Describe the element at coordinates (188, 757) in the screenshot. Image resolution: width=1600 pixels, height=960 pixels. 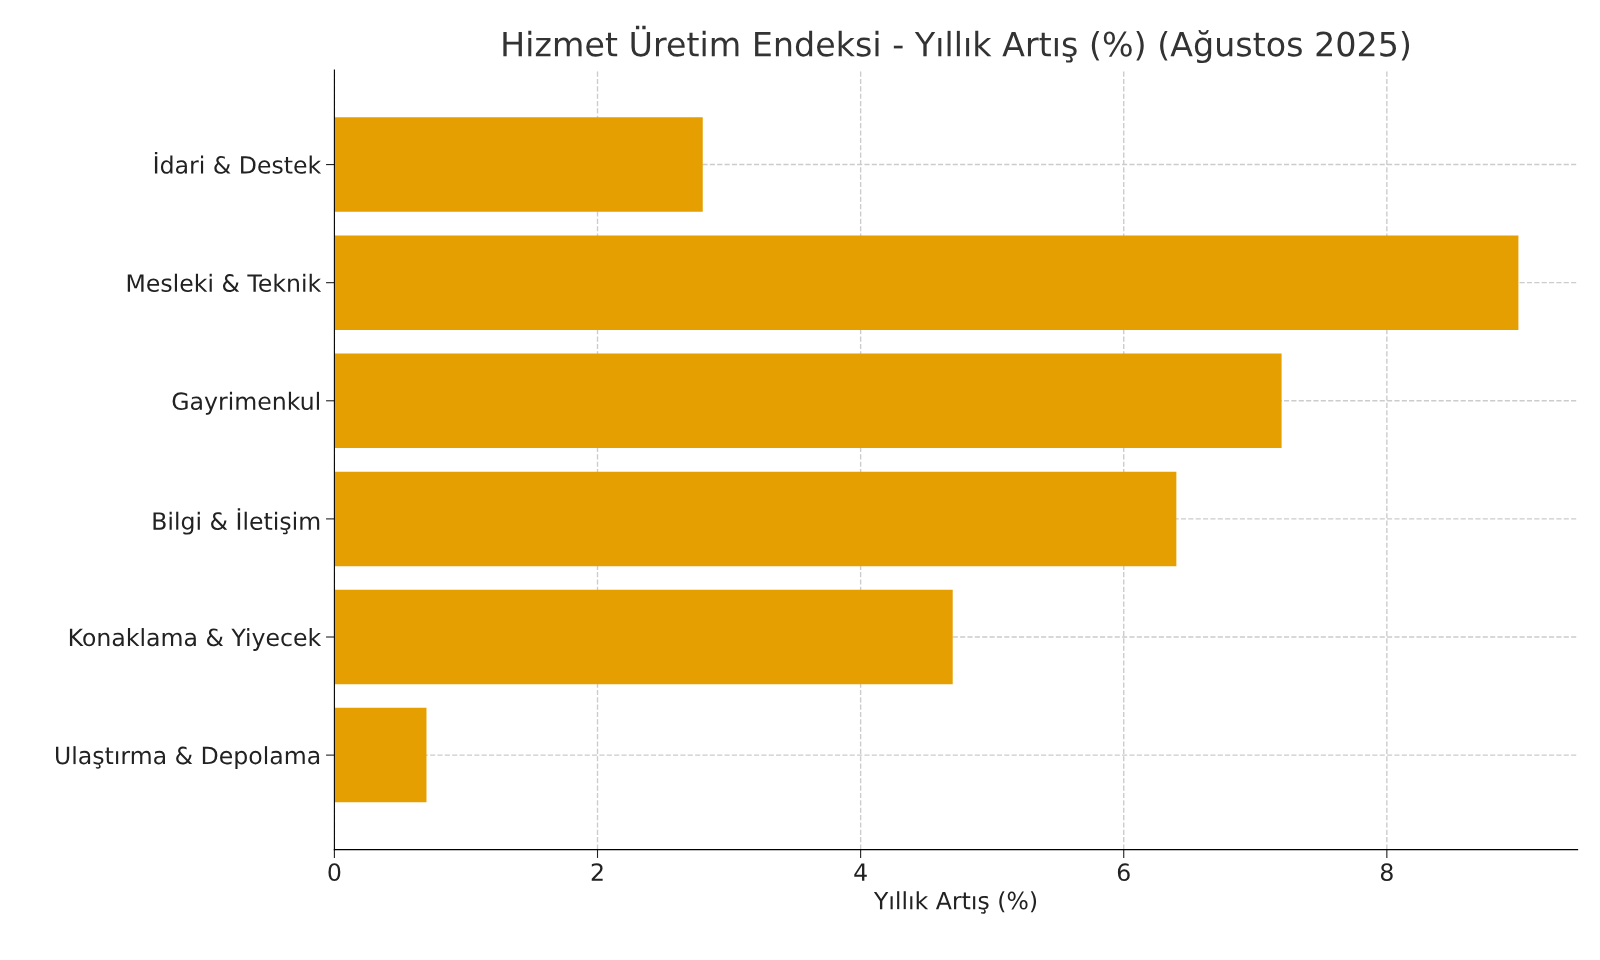
I see `y-tick-label: Ulaştırma & Depolama` at that location.